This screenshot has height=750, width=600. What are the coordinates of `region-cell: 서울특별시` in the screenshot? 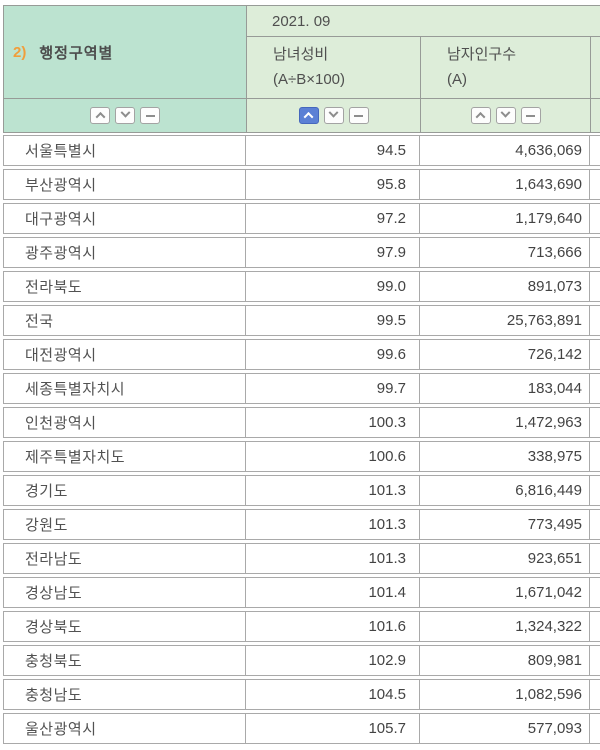 It's located at (124, 150).